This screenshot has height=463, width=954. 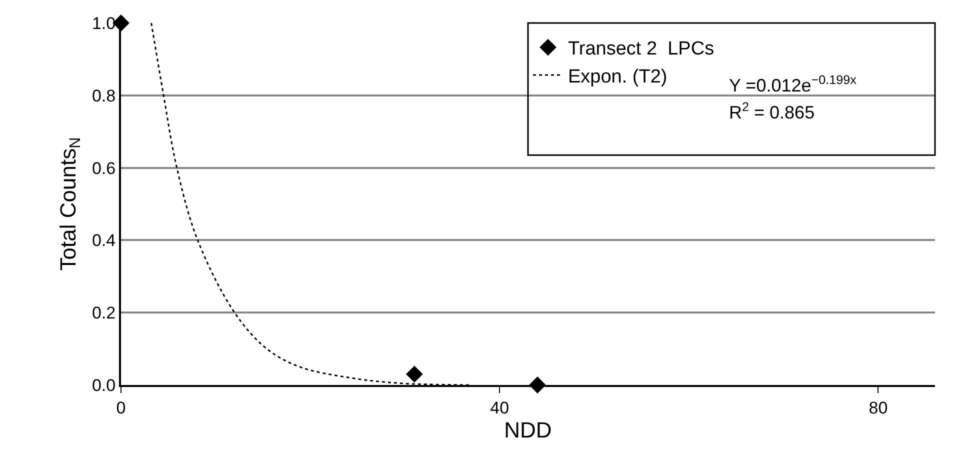 What do you see at coordinates (104, 96) in the screenshot?
I see `y-tick-label: 0.8` at bounding box center [104, 96].